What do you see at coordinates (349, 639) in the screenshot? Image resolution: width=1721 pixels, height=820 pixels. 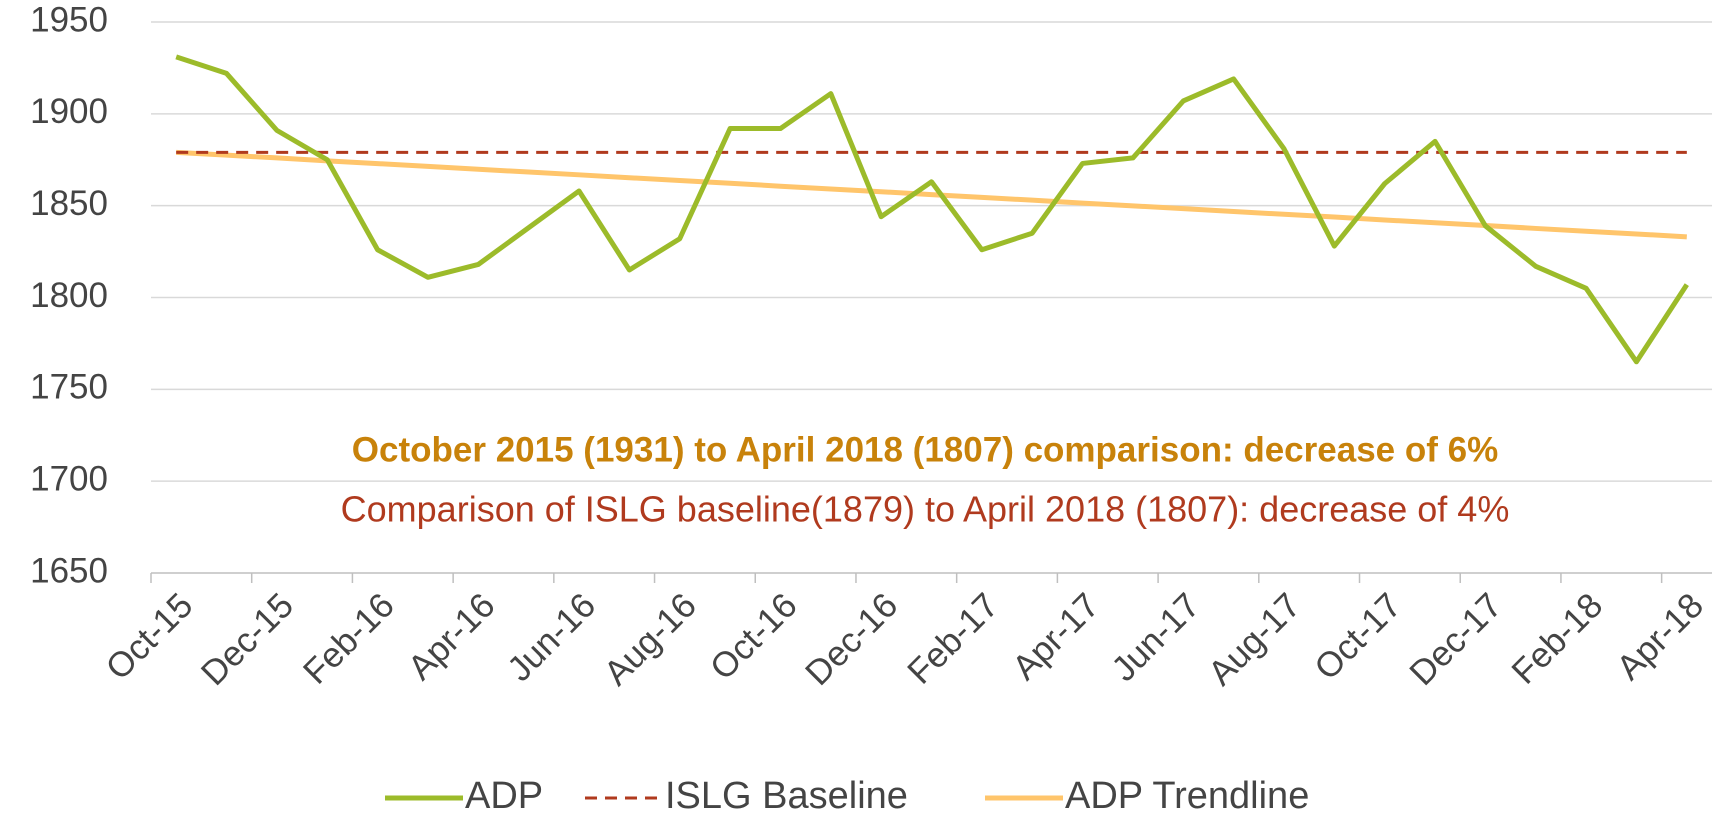 I see `x-tick-label: Feb-16` at bounding box center [349, 639].